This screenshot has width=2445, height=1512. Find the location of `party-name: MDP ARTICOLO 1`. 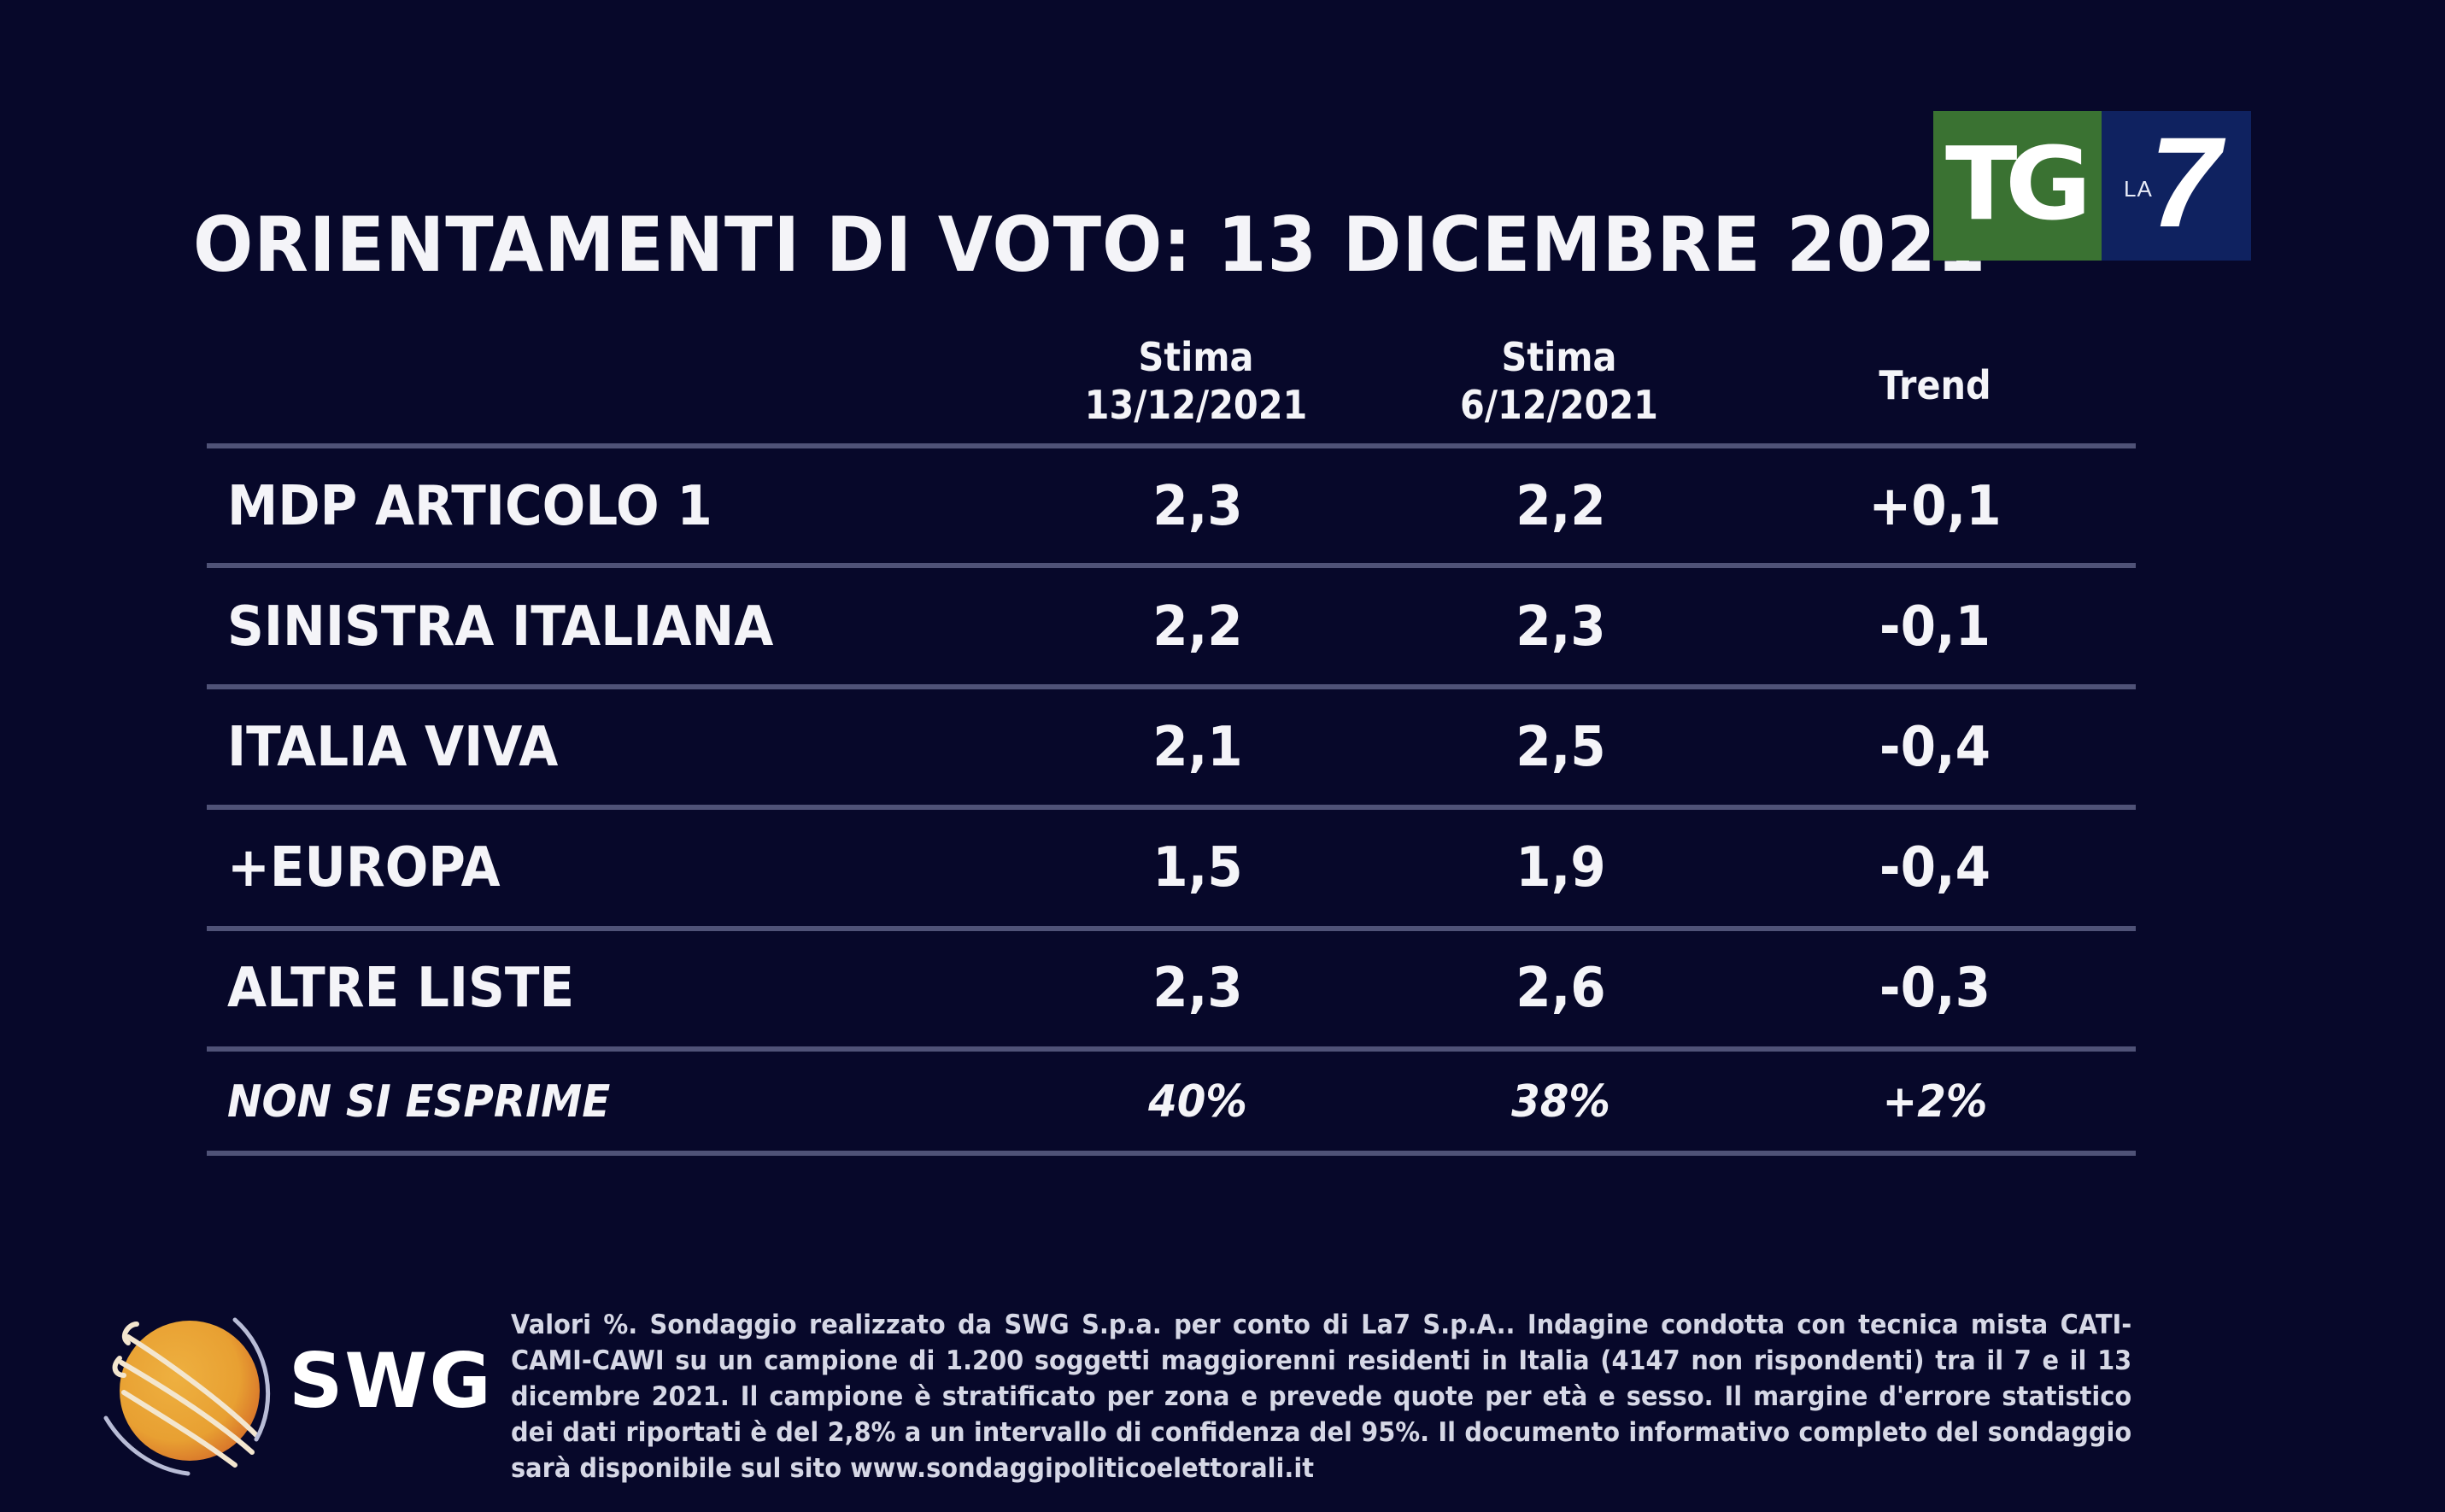

party-name: MDP ARTICOLO 1 is located at coordinates (469, 506).